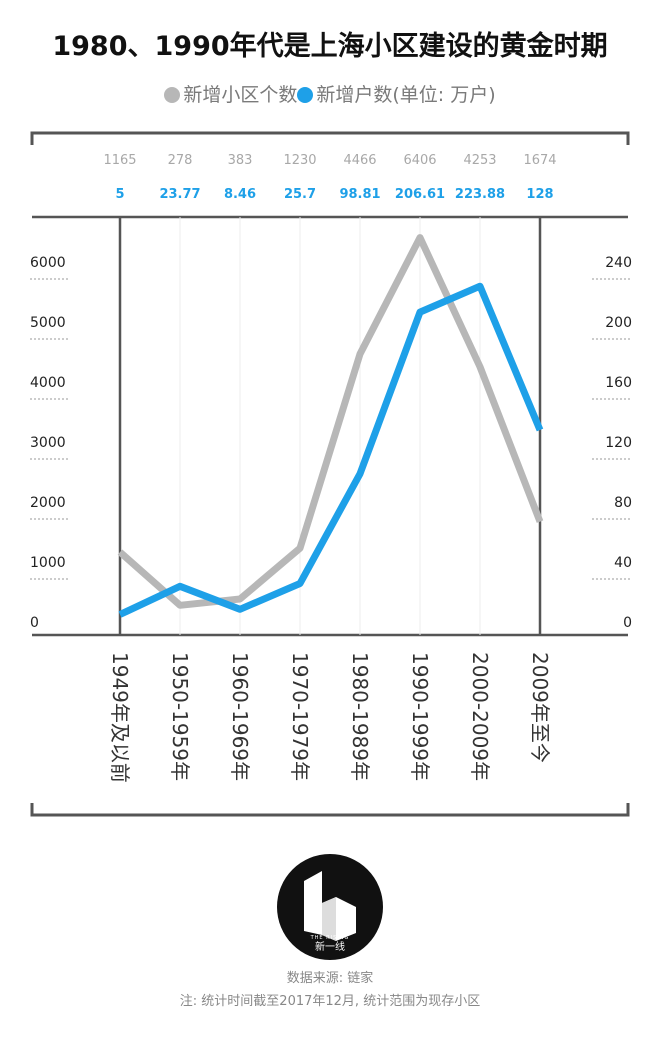  I want to click on legend-label-grey: 新增小区个数, so click(240, 95).